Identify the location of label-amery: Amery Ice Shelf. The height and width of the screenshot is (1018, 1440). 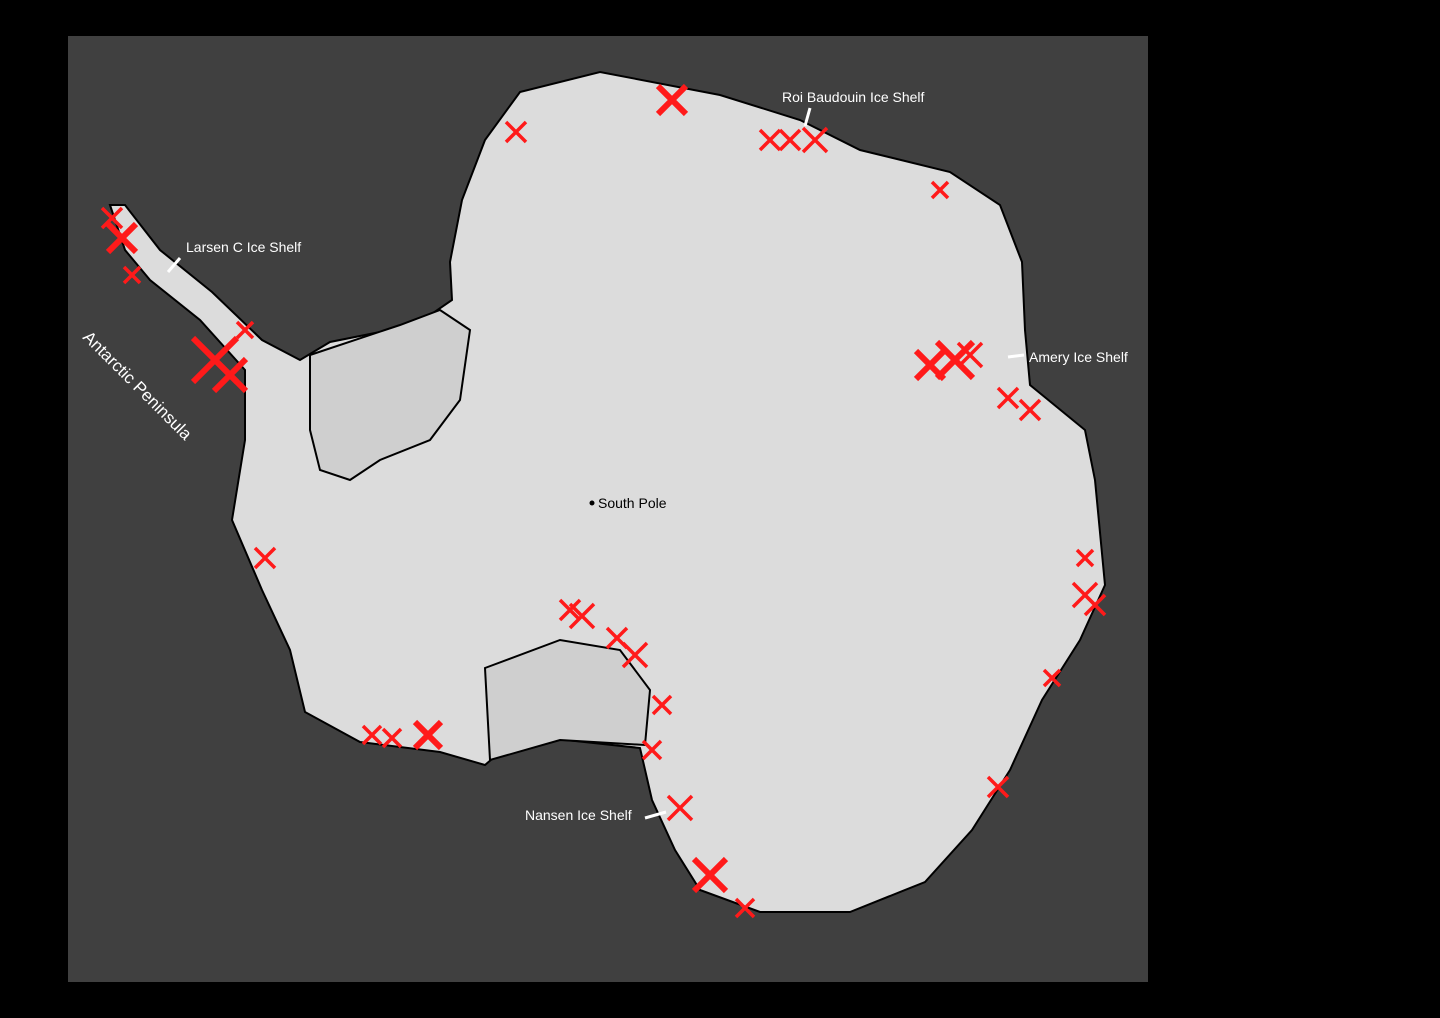
(1078, 357).